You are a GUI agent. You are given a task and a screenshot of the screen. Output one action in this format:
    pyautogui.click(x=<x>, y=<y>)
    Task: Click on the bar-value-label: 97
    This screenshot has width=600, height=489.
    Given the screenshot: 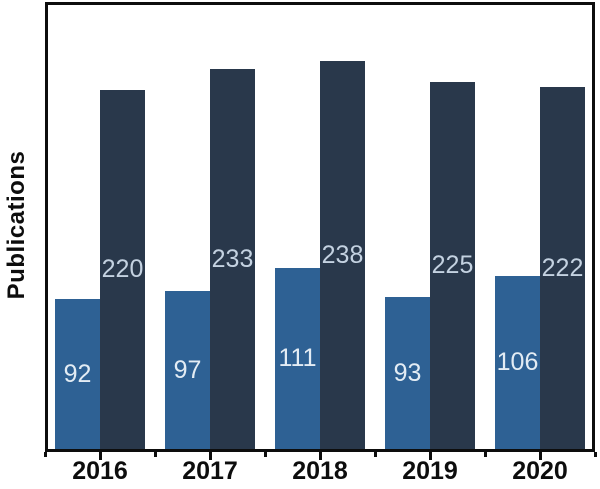 What is the action you would take?
    pyautogui.click(x=187, y=369)
    